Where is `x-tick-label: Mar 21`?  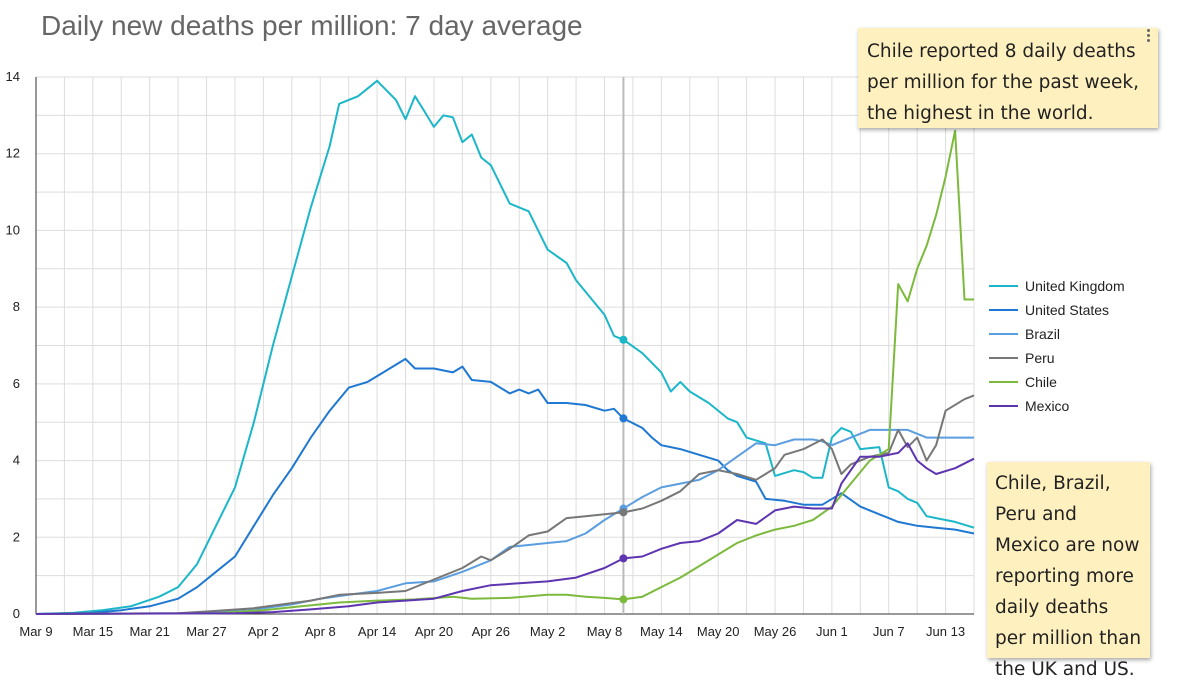 x-tick-label: Mar 21 is located at coordinates (149, 631).